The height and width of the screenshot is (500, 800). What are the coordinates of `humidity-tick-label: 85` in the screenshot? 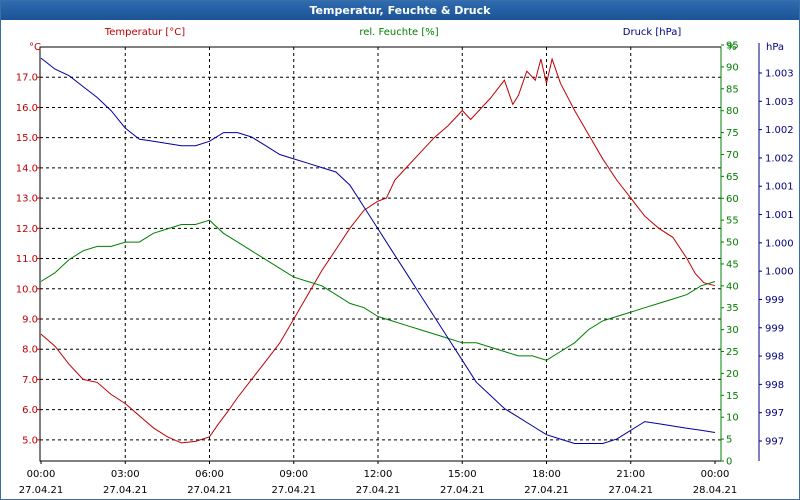 It's located at (732, 89).